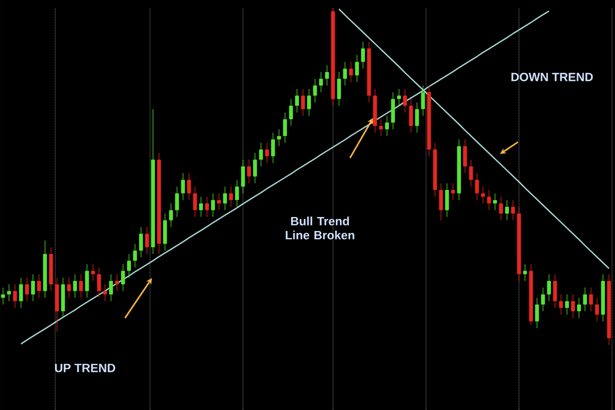 This screenshot has height=410, width=615. Describe the element at coordinates (552, 77) in the screenshot. I see `annotation: DOWN TREND` at that location.